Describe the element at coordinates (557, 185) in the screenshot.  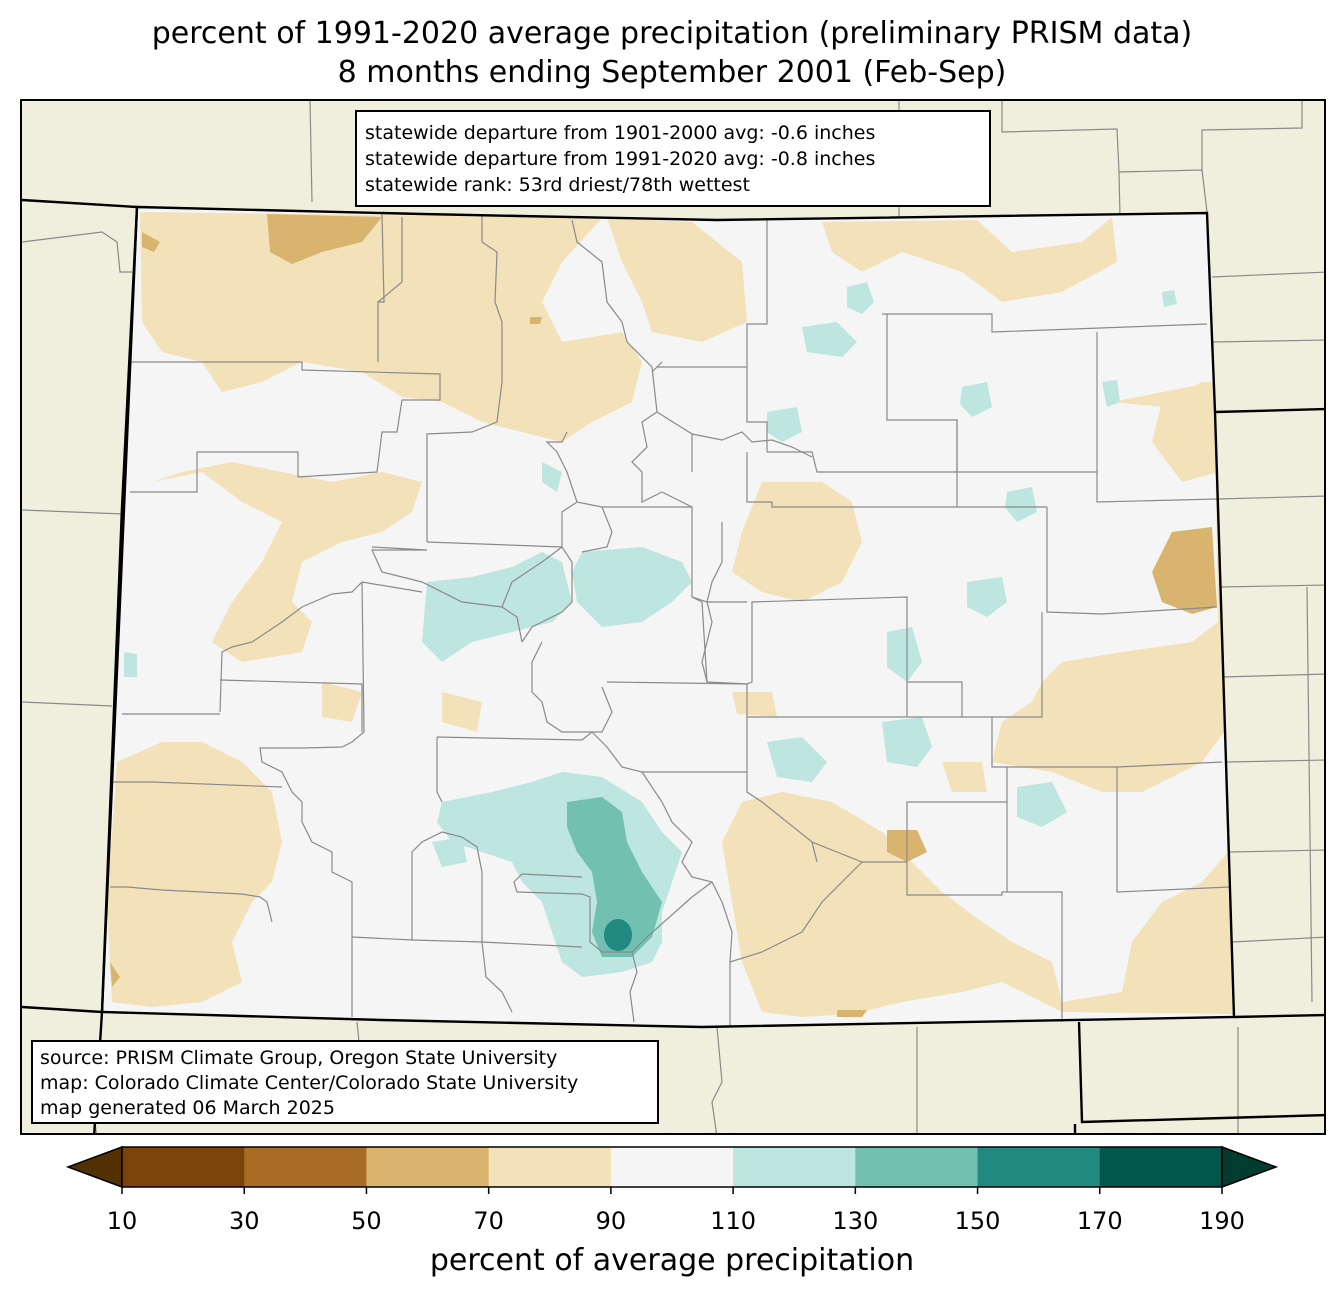
I see `stats-rank: statewide rank: 53rd driest/78th wettest` at that location.